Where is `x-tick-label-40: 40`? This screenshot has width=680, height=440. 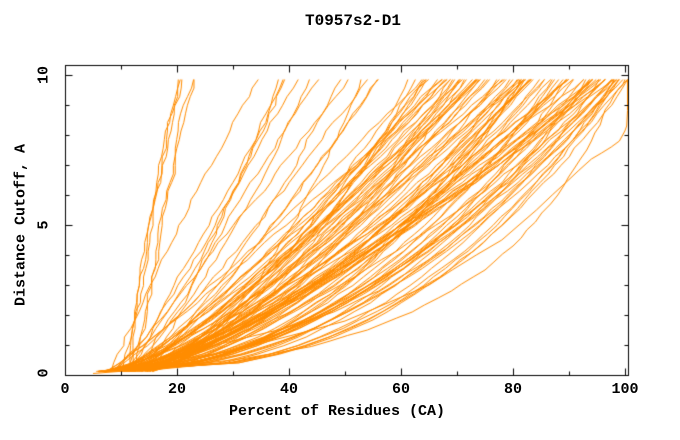
x-tick-label-40: 40 is located at coordinates (289, 389).